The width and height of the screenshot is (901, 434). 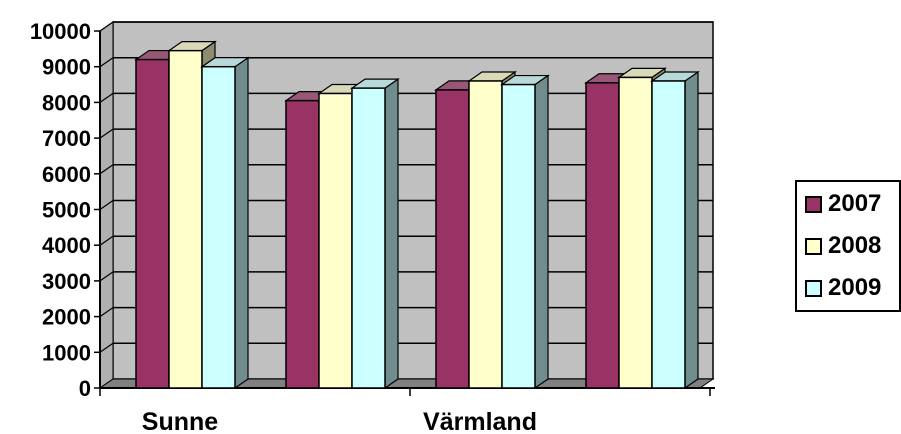 What do you see at coordinates (66, 352) in the screenshot?
I see `y-tick-label: 1000` at bounding box center [66, 352].